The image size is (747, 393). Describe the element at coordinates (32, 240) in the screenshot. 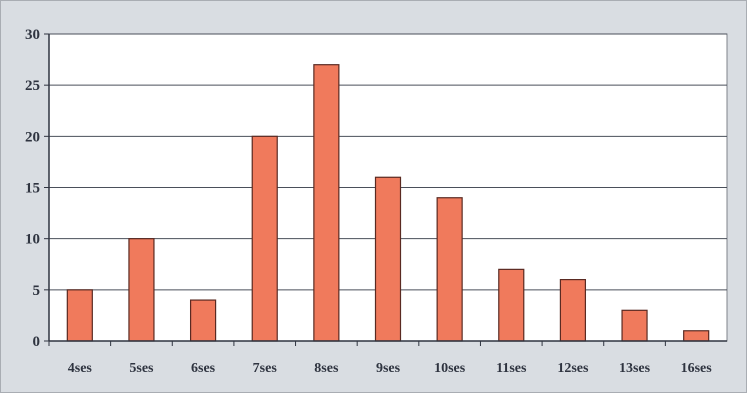

I see `y-tick-label: 10` at that location.